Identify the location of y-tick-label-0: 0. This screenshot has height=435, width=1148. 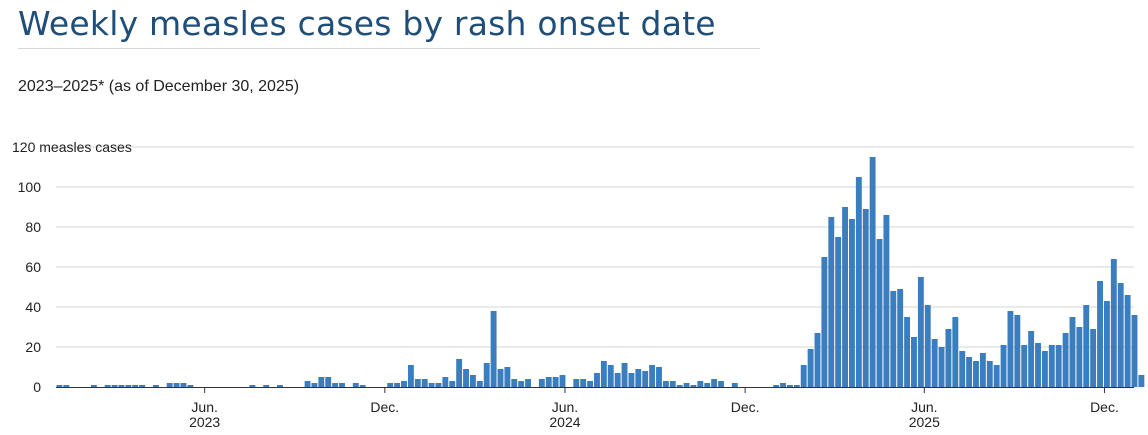
(37, 387).